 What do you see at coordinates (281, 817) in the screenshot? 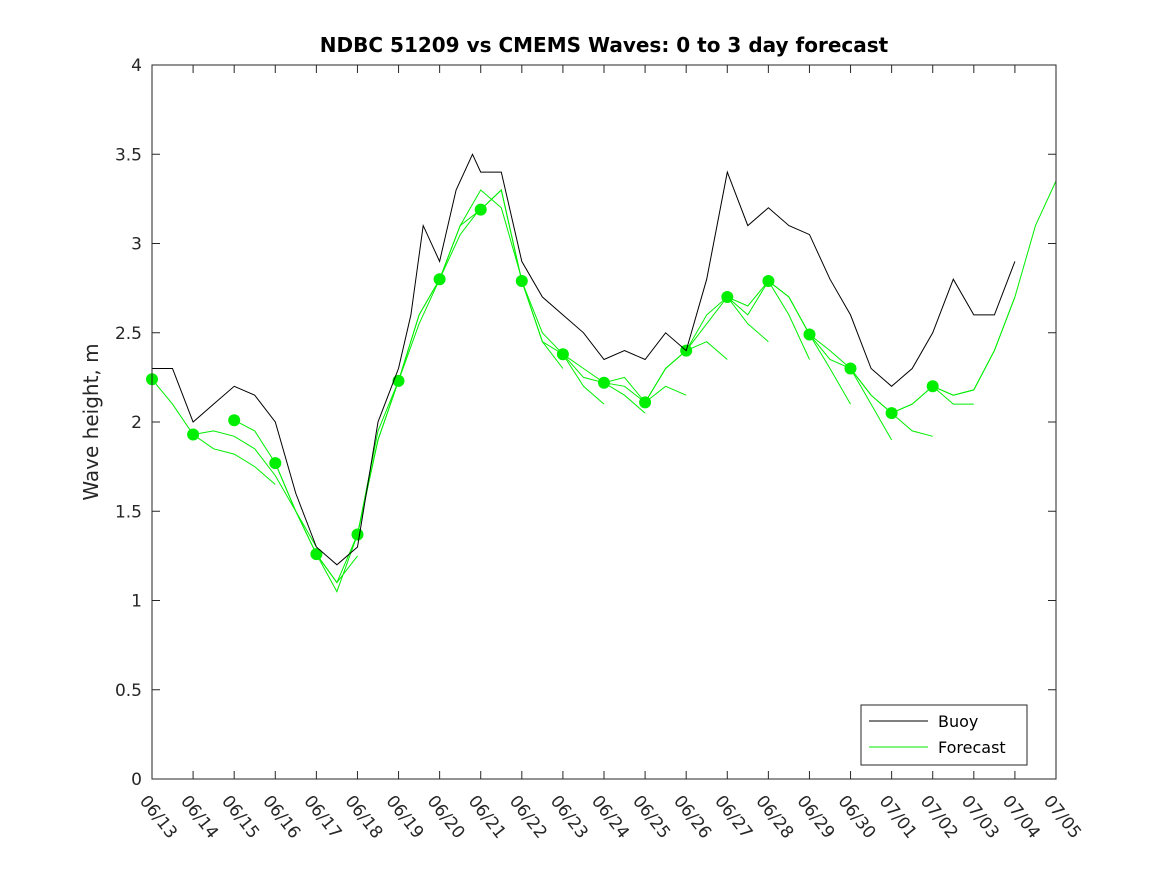
I see `x-tick-label: 06/16` at bounding box center [281, 817].